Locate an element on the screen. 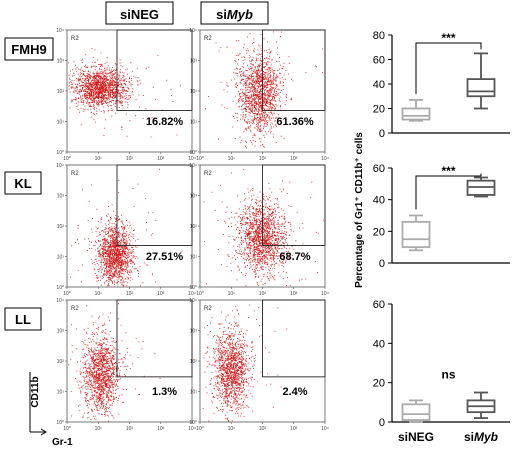  gate-percentage: 68.7% is located at coordinates (294, 257).